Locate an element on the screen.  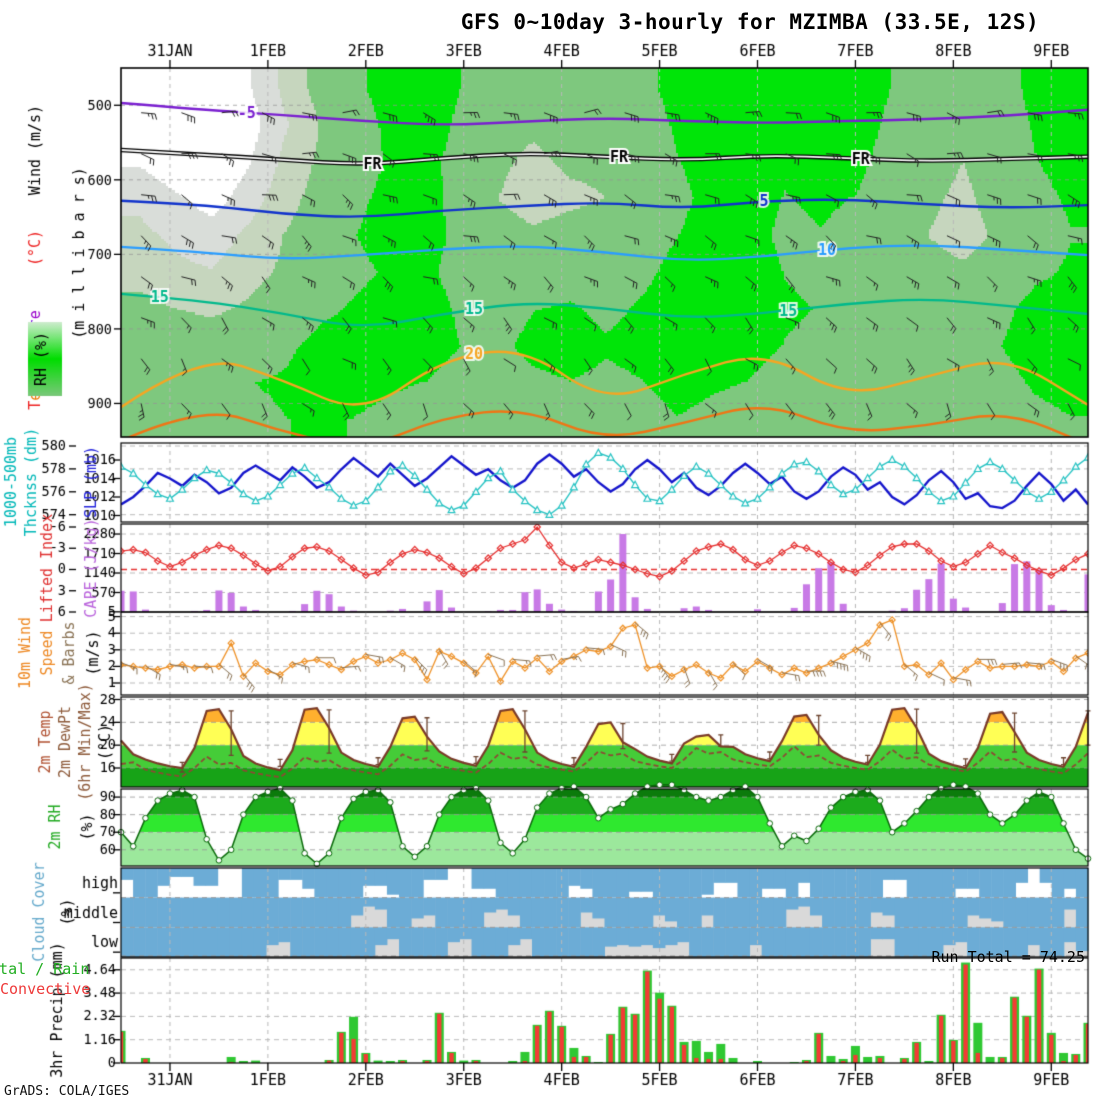
run-total-label: Run Total = 74.25 is located at coordinates (1008, 957).